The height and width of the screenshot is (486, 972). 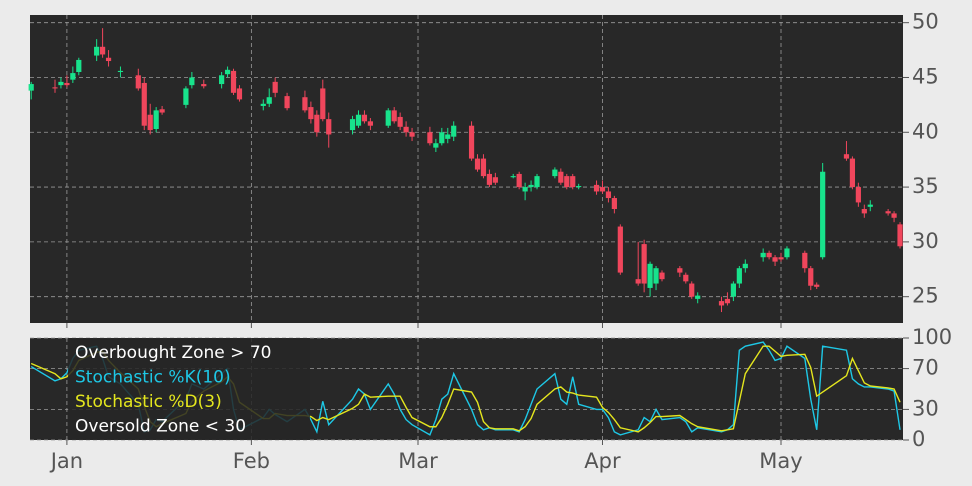 I want to click on legend-text: Overbought Zone > 70, so click(x=173, y=353).